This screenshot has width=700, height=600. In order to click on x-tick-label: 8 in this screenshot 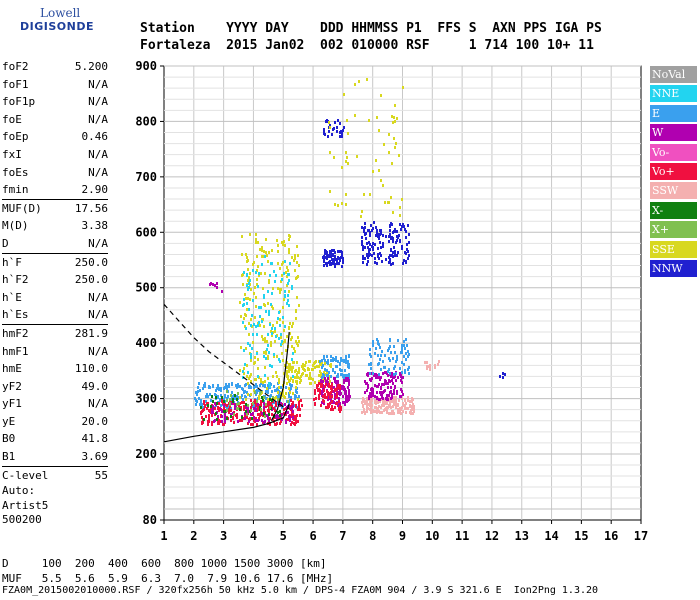, I will do `click(372, 536)`.